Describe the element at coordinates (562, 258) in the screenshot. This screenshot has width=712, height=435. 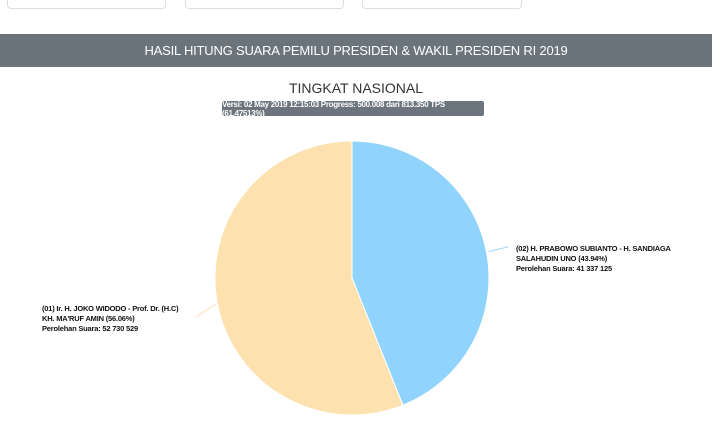
I see `label-line: SALAHUDIN UNO (43.94%)` at that location.